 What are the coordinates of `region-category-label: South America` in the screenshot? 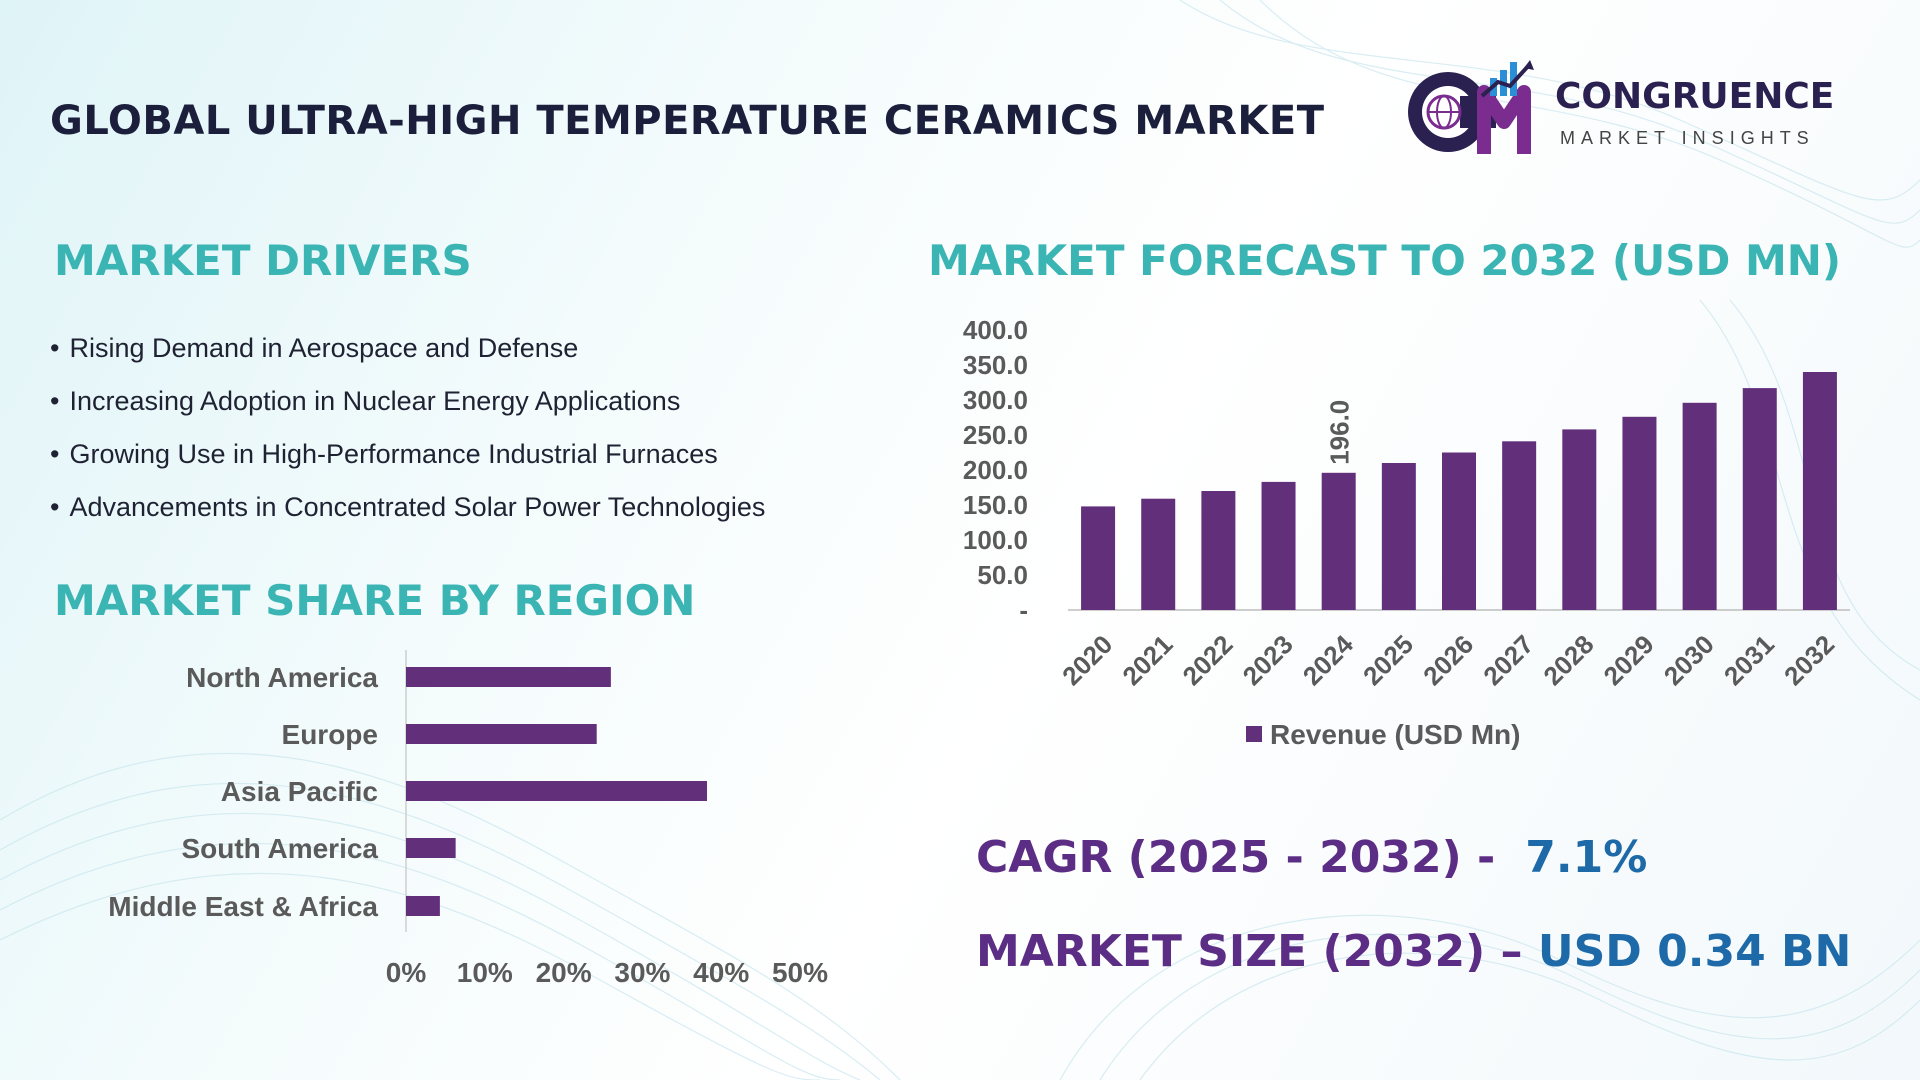 It's located at (279, 848).